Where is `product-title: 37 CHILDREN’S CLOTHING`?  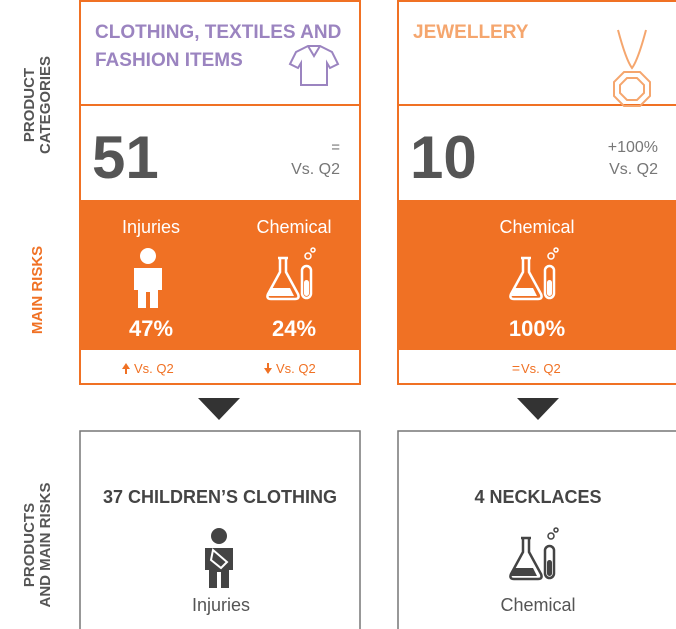
product-title: 37 CHILDREN’S CLOTHING is located at coordinates (220, 497).